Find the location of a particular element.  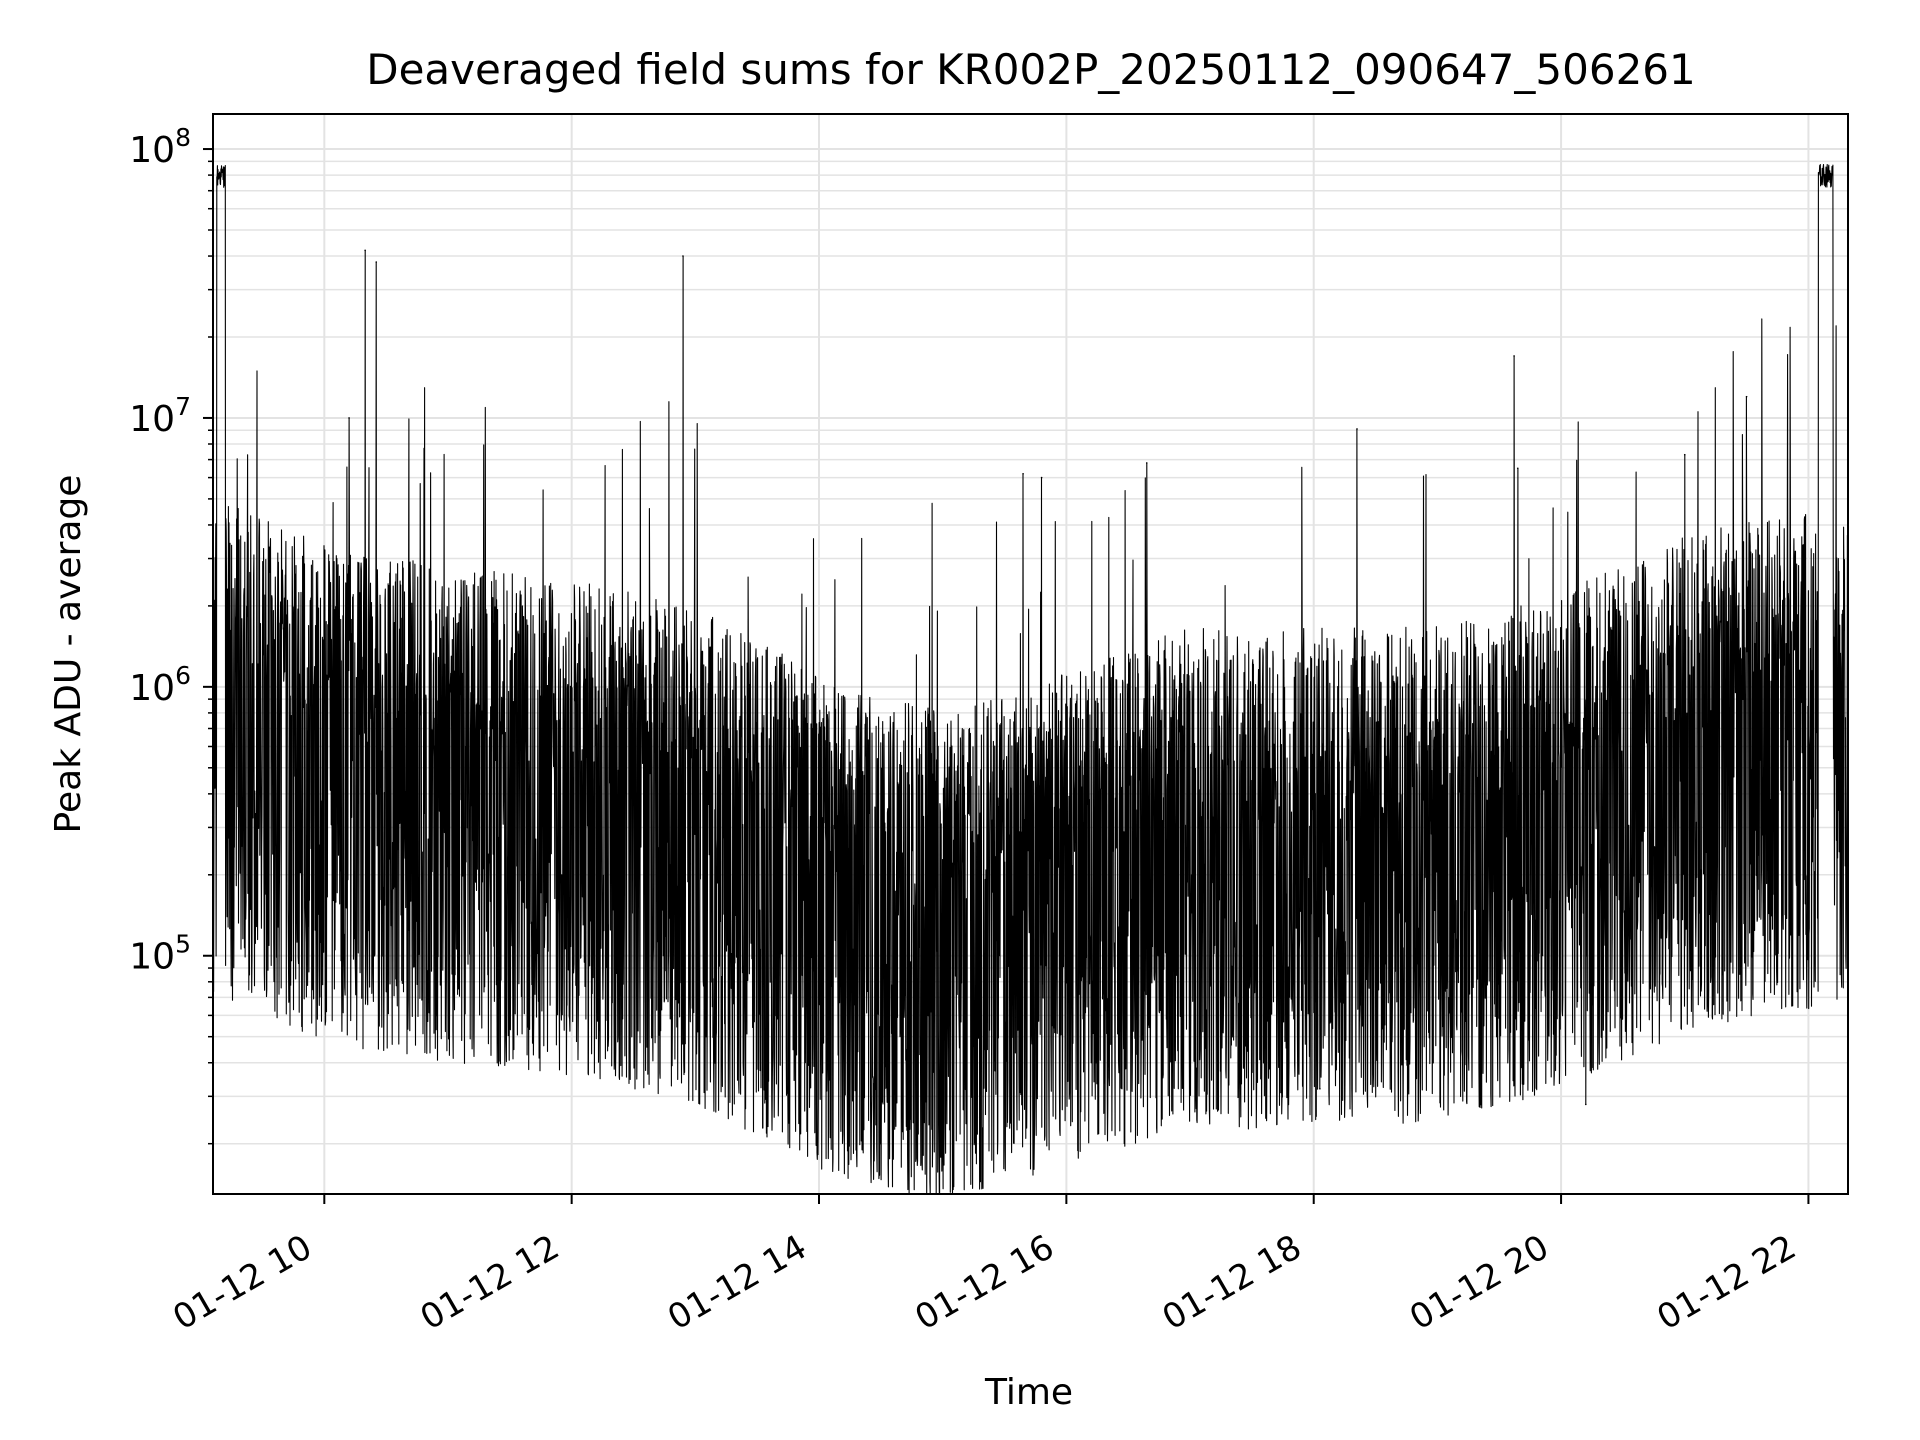

y-axis-label: Peak ADU - average is located at coordinates (68, 654).